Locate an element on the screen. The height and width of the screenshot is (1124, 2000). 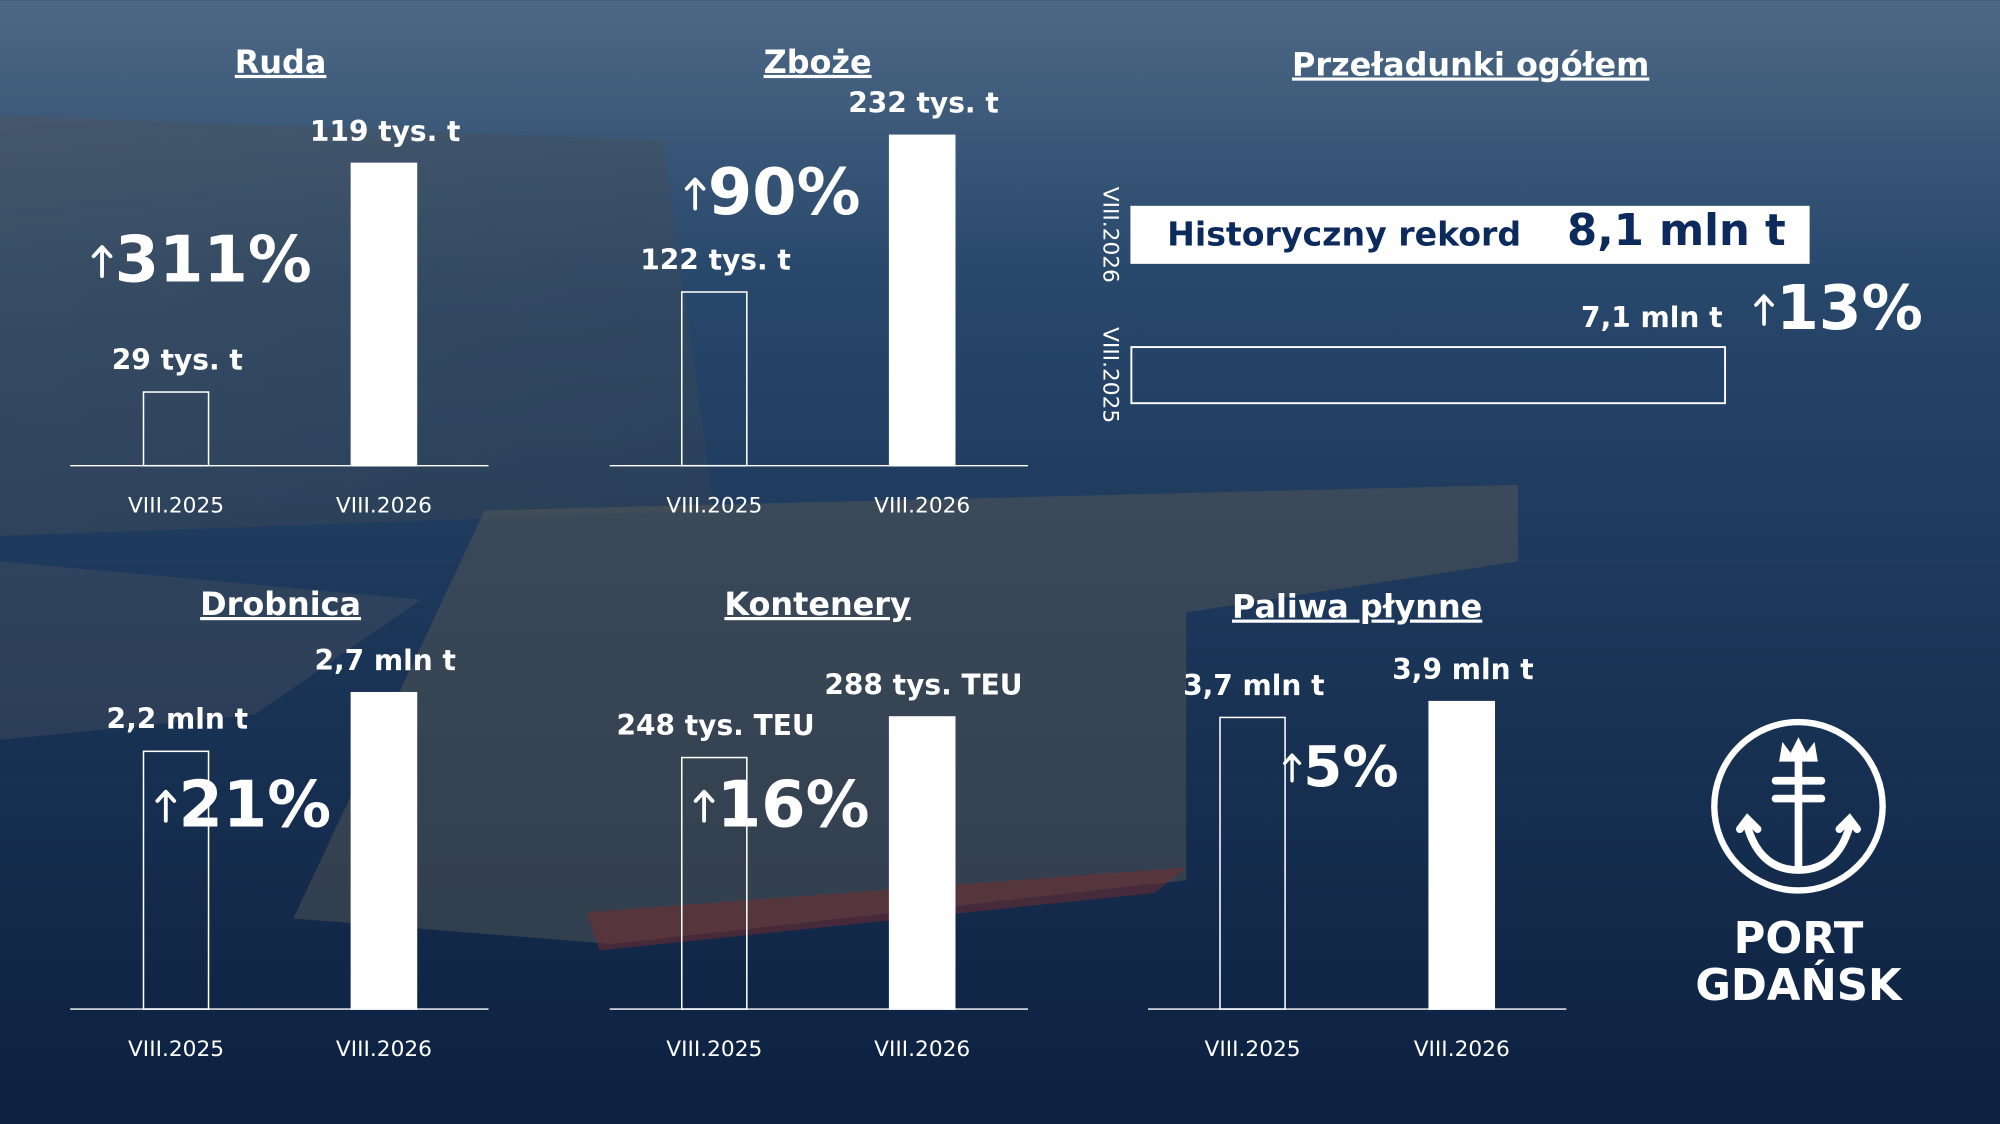
chart-title: Przeładunki ogółem is located at coordinates (1470, 64).